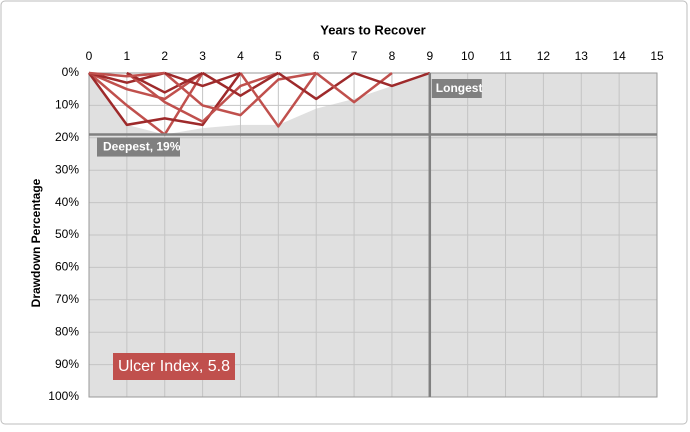 This screenshot has width=690, height=432. Describe the element at coordinates (67, 331) in the screenshot. I see `y-tick-label: 80%` at that location.